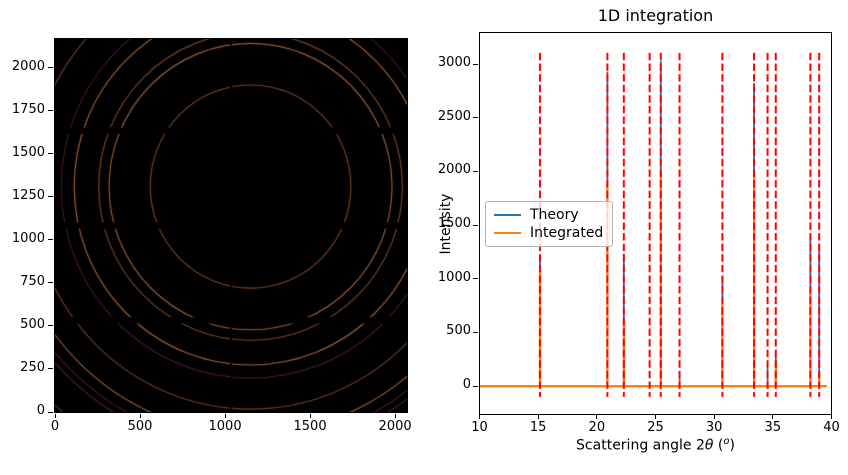  What do you see at coordinates (40, 410) in the screenshot?
I see `left-y-tick-label: 0` at bounding box center [40, 410].